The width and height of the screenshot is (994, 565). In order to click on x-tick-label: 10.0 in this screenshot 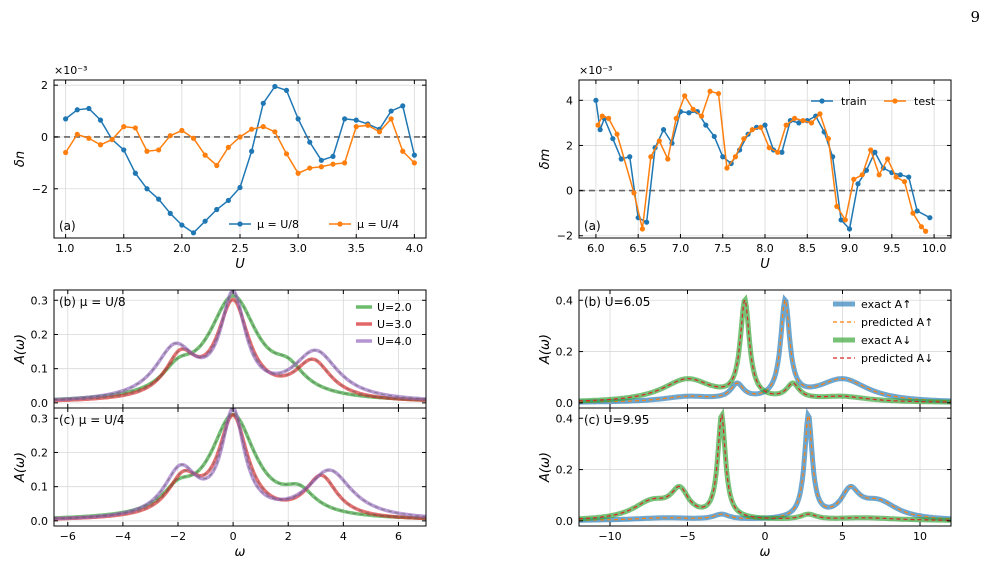, I will do `click(934, 248)`.